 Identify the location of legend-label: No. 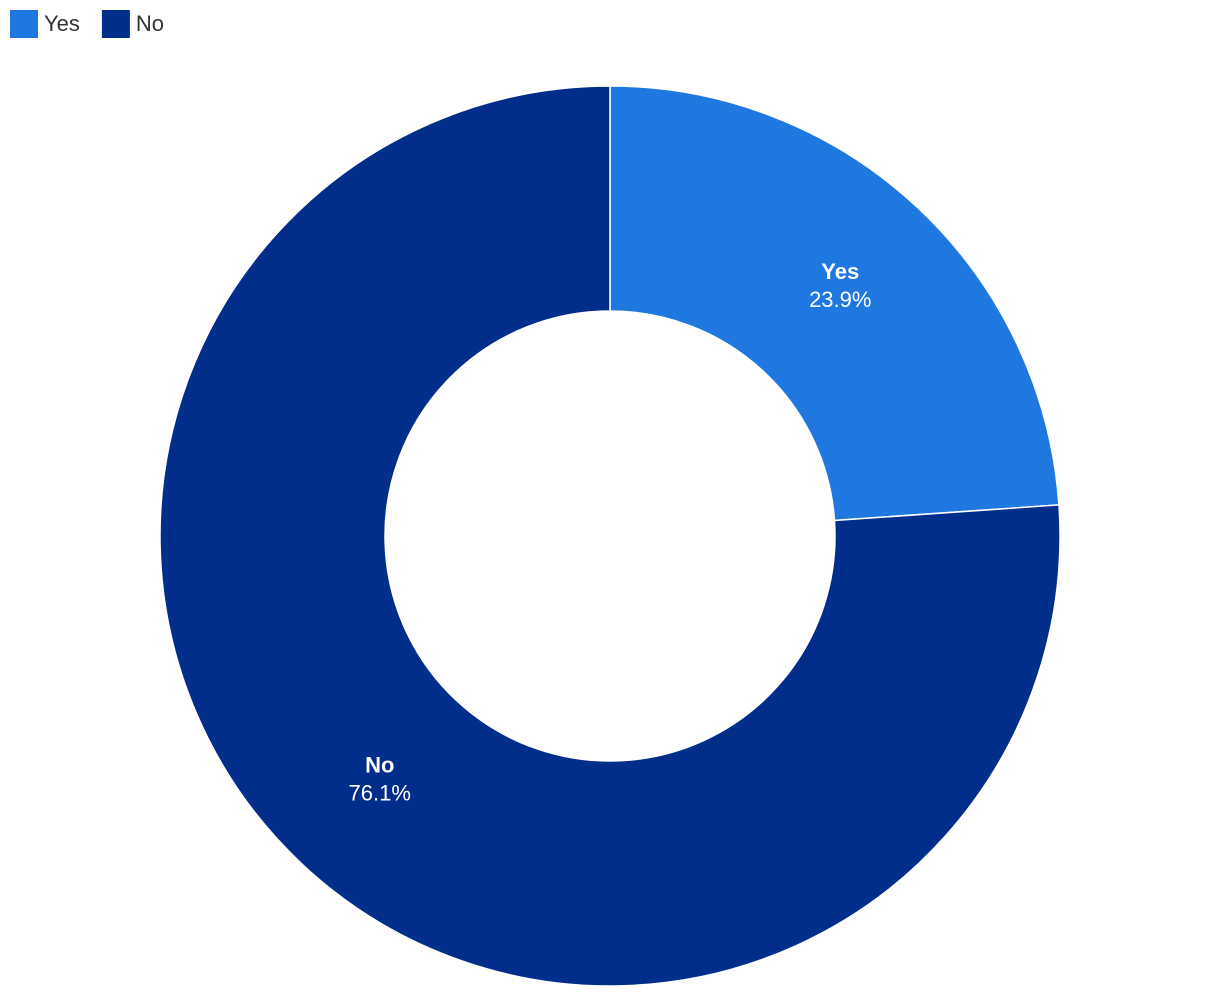
(150, 23).